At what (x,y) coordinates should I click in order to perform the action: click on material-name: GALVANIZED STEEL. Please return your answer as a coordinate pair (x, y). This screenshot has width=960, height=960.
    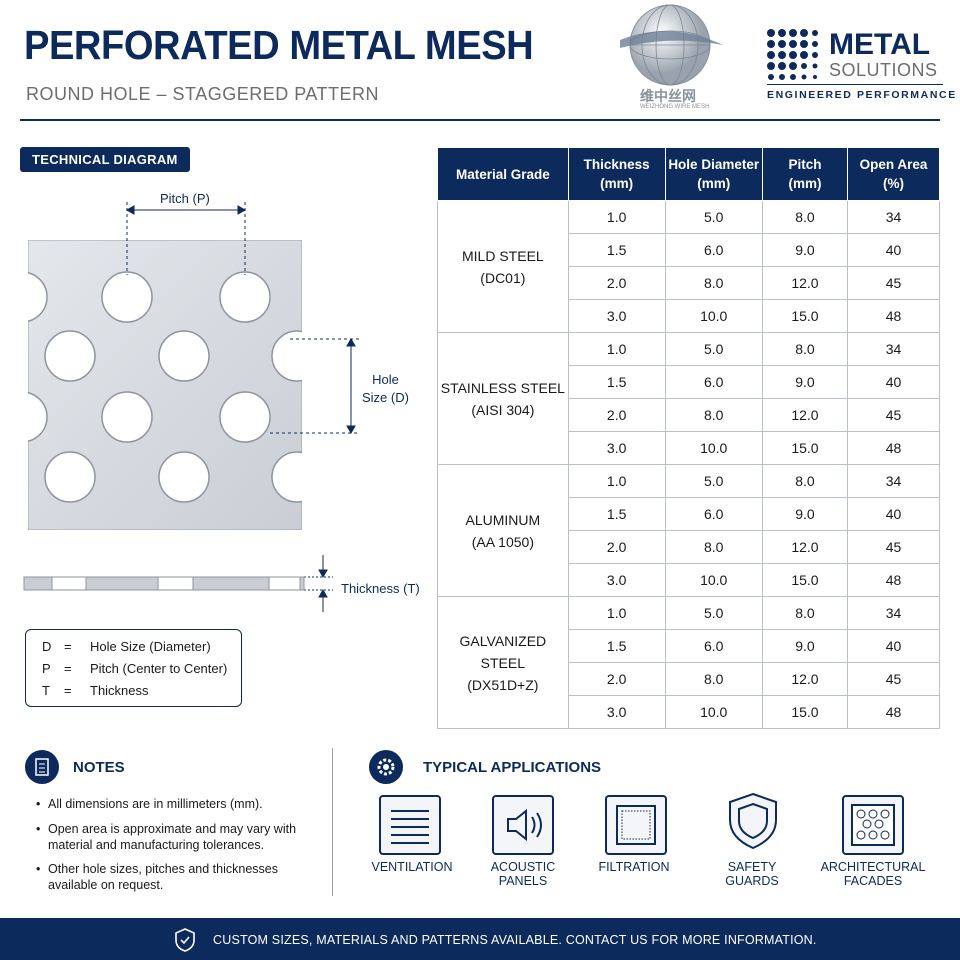
    Looking at the image, I should click on (503, 651).